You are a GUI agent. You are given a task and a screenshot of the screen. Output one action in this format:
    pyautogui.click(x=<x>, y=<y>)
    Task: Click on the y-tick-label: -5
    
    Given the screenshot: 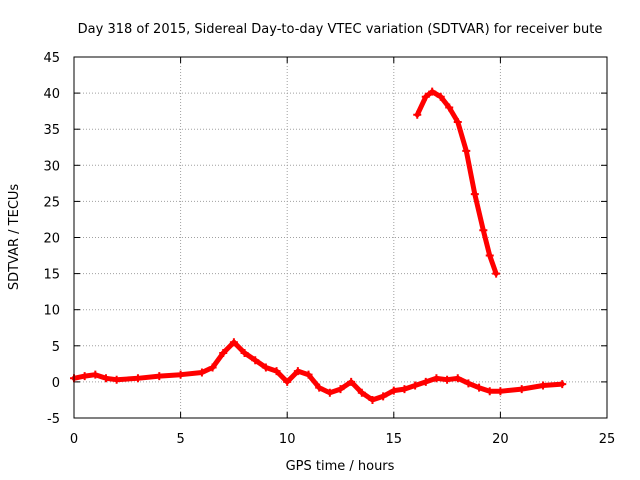 What is the action you would take?
    pyautogui.click(x=53, y=419)
    